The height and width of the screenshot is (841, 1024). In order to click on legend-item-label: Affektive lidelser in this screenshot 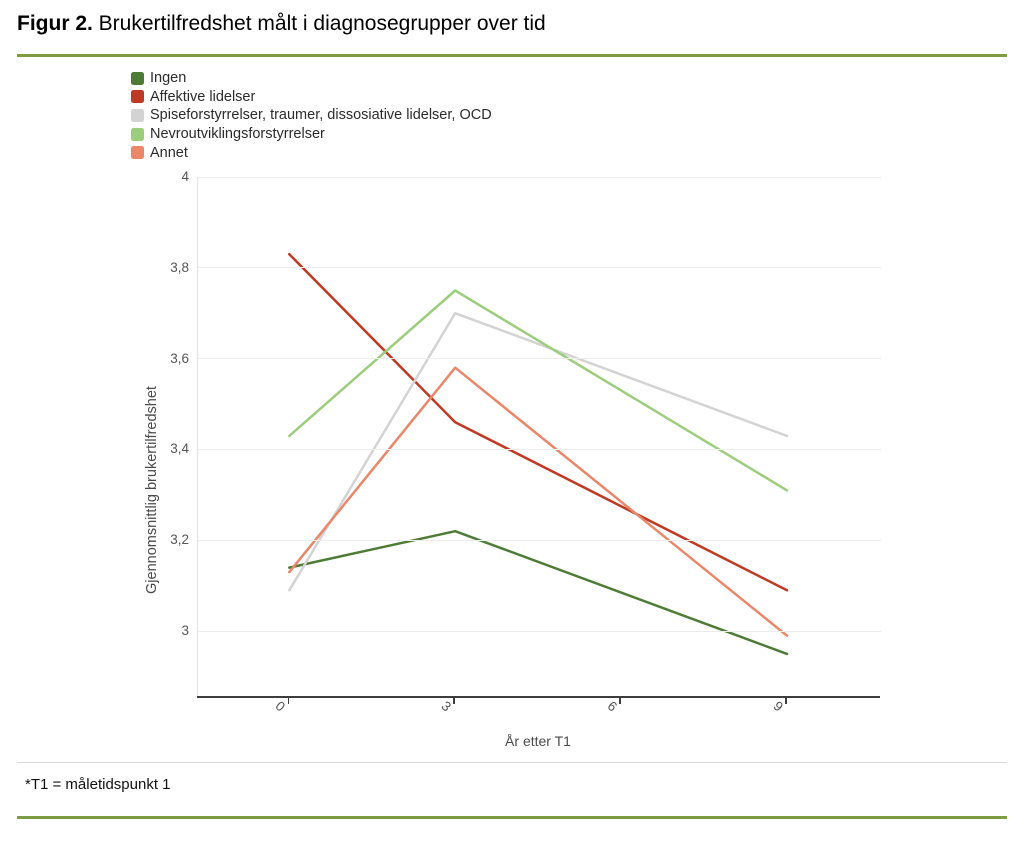, I will do `click(203, 96)`.